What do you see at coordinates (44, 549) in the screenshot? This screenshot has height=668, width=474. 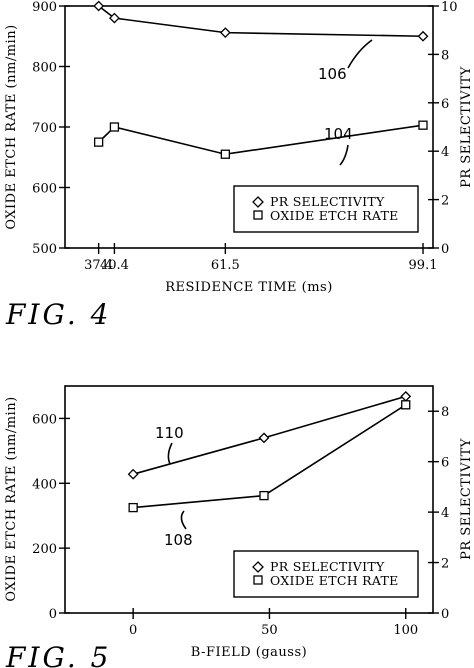 I see `fig5-left-tick-label: 200` at bounding box center [44, 549].